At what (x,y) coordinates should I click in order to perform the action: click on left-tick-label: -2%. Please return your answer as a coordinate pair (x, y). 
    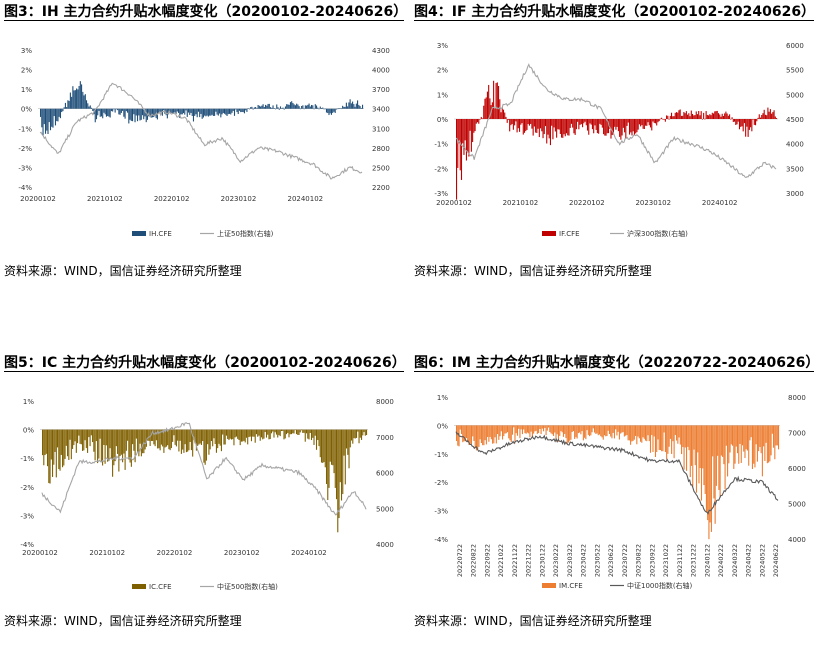
    Looking at the image, I should click on (441, 169).